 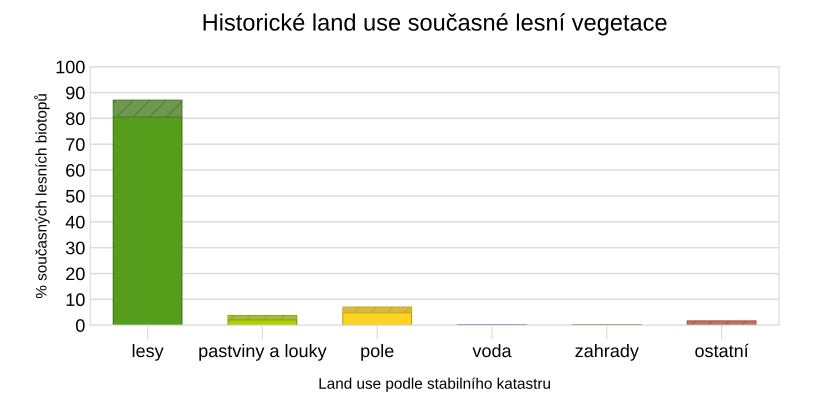 I want to click on y-tick-label: 20, so click(x=75, y=273).